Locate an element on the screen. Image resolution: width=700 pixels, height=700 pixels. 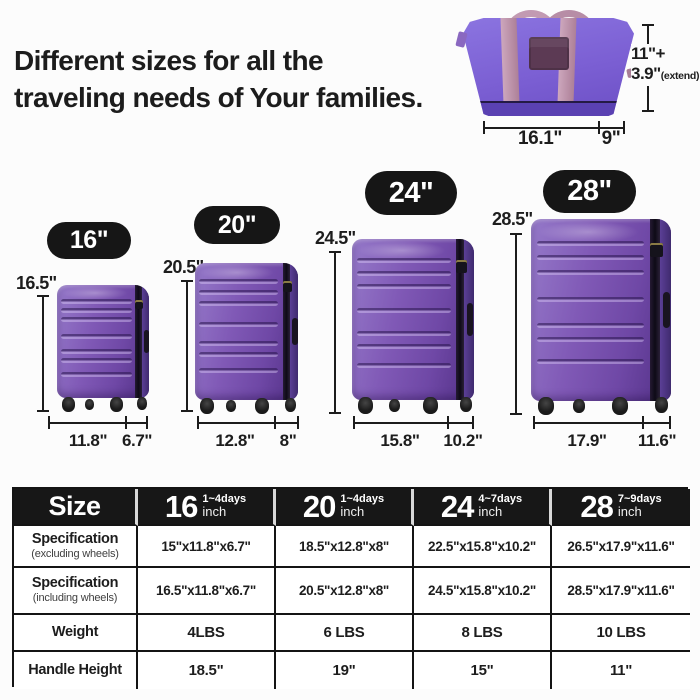
width-label-16: 11.8" is located at coordinates (88, 440).